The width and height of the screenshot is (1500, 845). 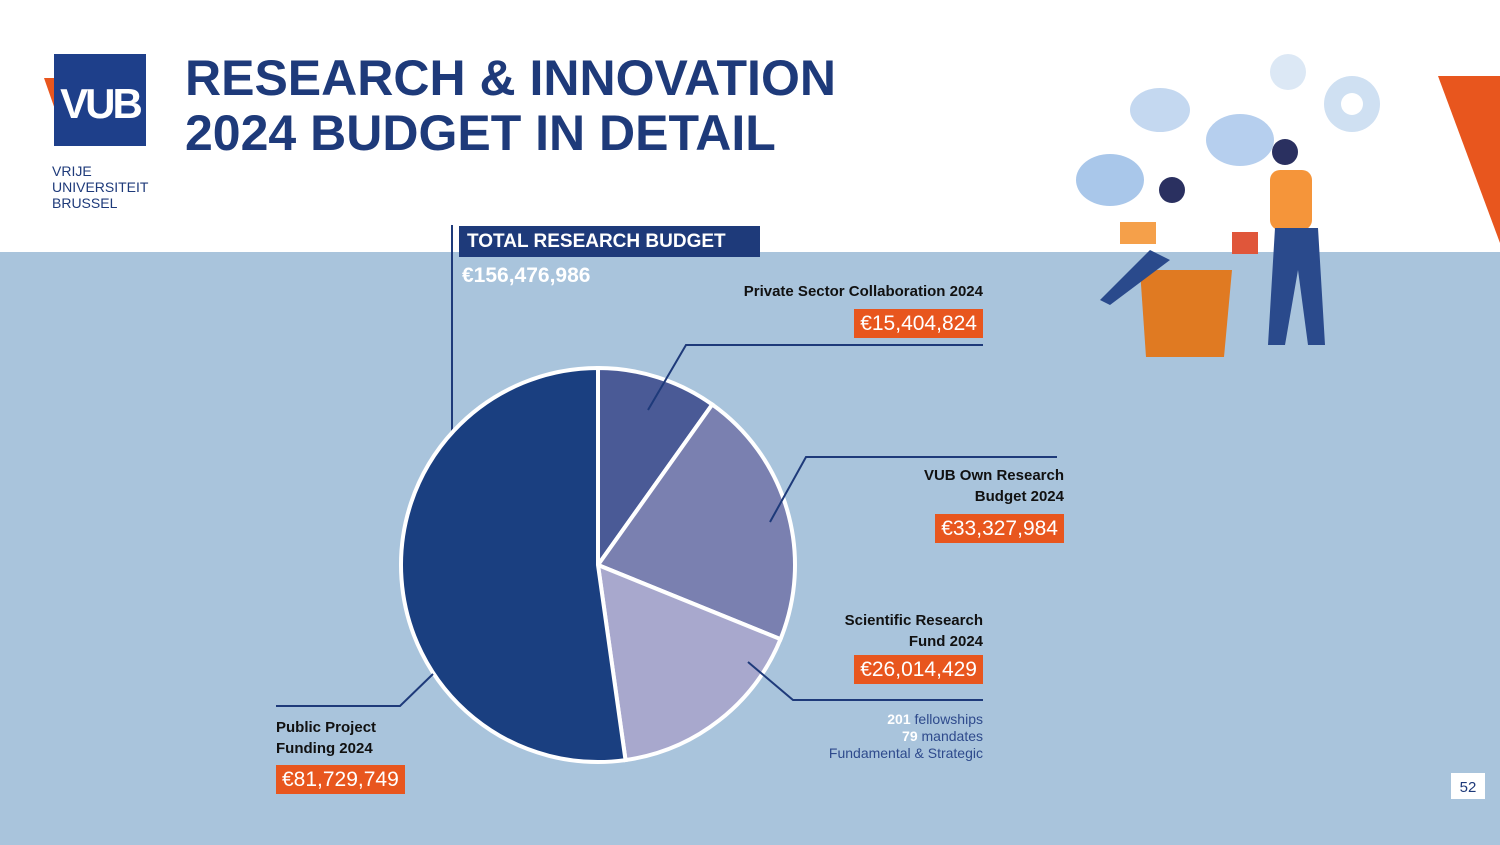 I want to click on note-count: 79, so click(x=910, y=736).